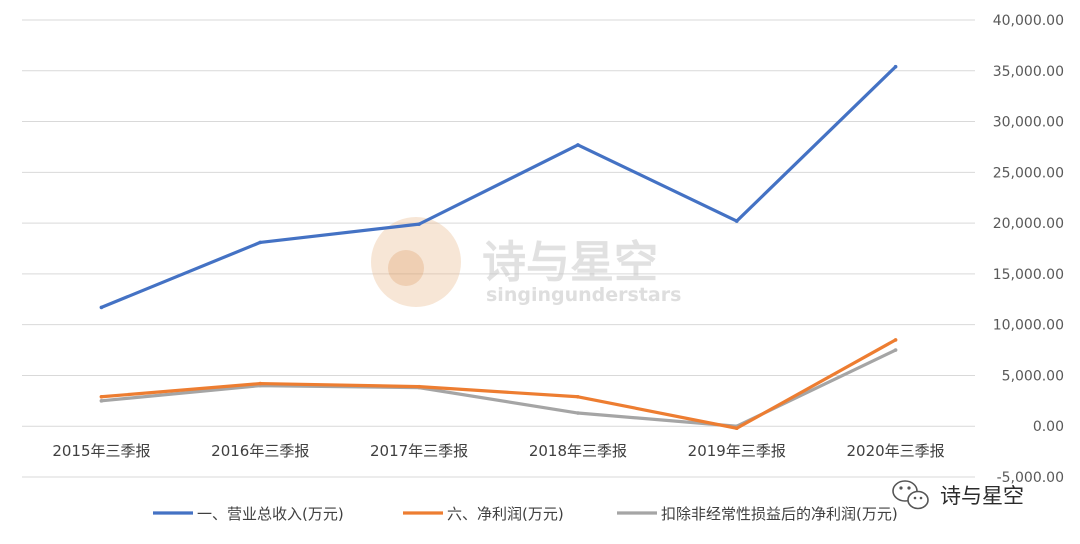  I want to click on y-tick-label: 25,000.00, so click(1028, 173).